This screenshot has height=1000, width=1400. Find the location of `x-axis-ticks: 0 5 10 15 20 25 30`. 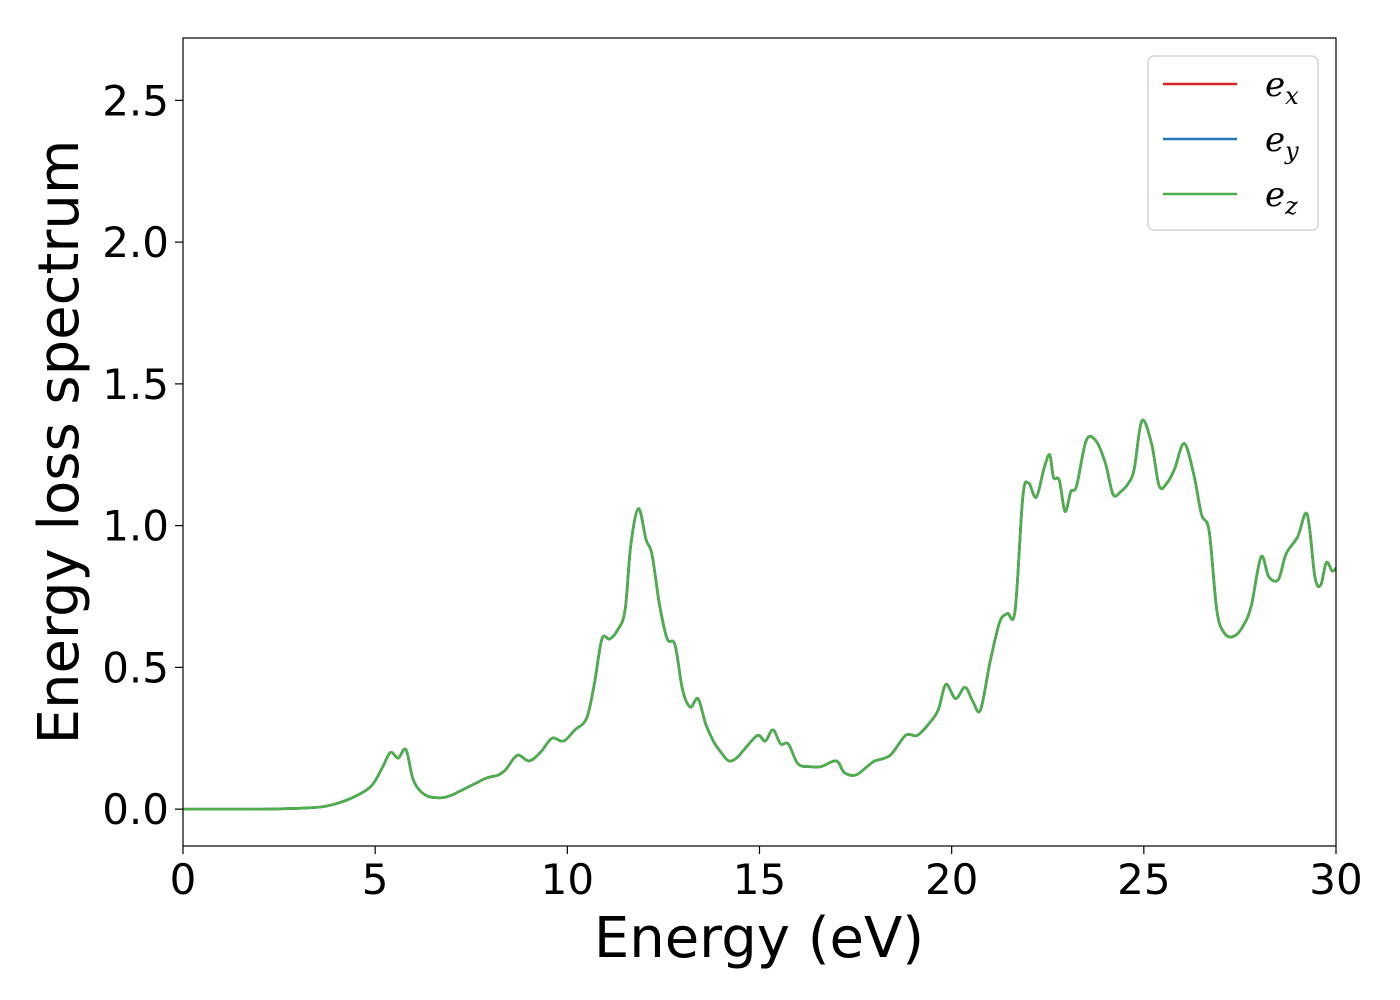

x-axis-ticks: 0 5 10 15 20 25 30 is located at coordinates (766, 875).